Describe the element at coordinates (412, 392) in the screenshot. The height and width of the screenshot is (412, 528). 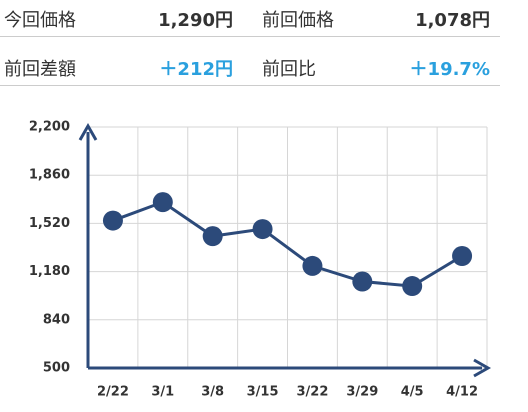
I see `x-tick-label: 4/5` at that location.